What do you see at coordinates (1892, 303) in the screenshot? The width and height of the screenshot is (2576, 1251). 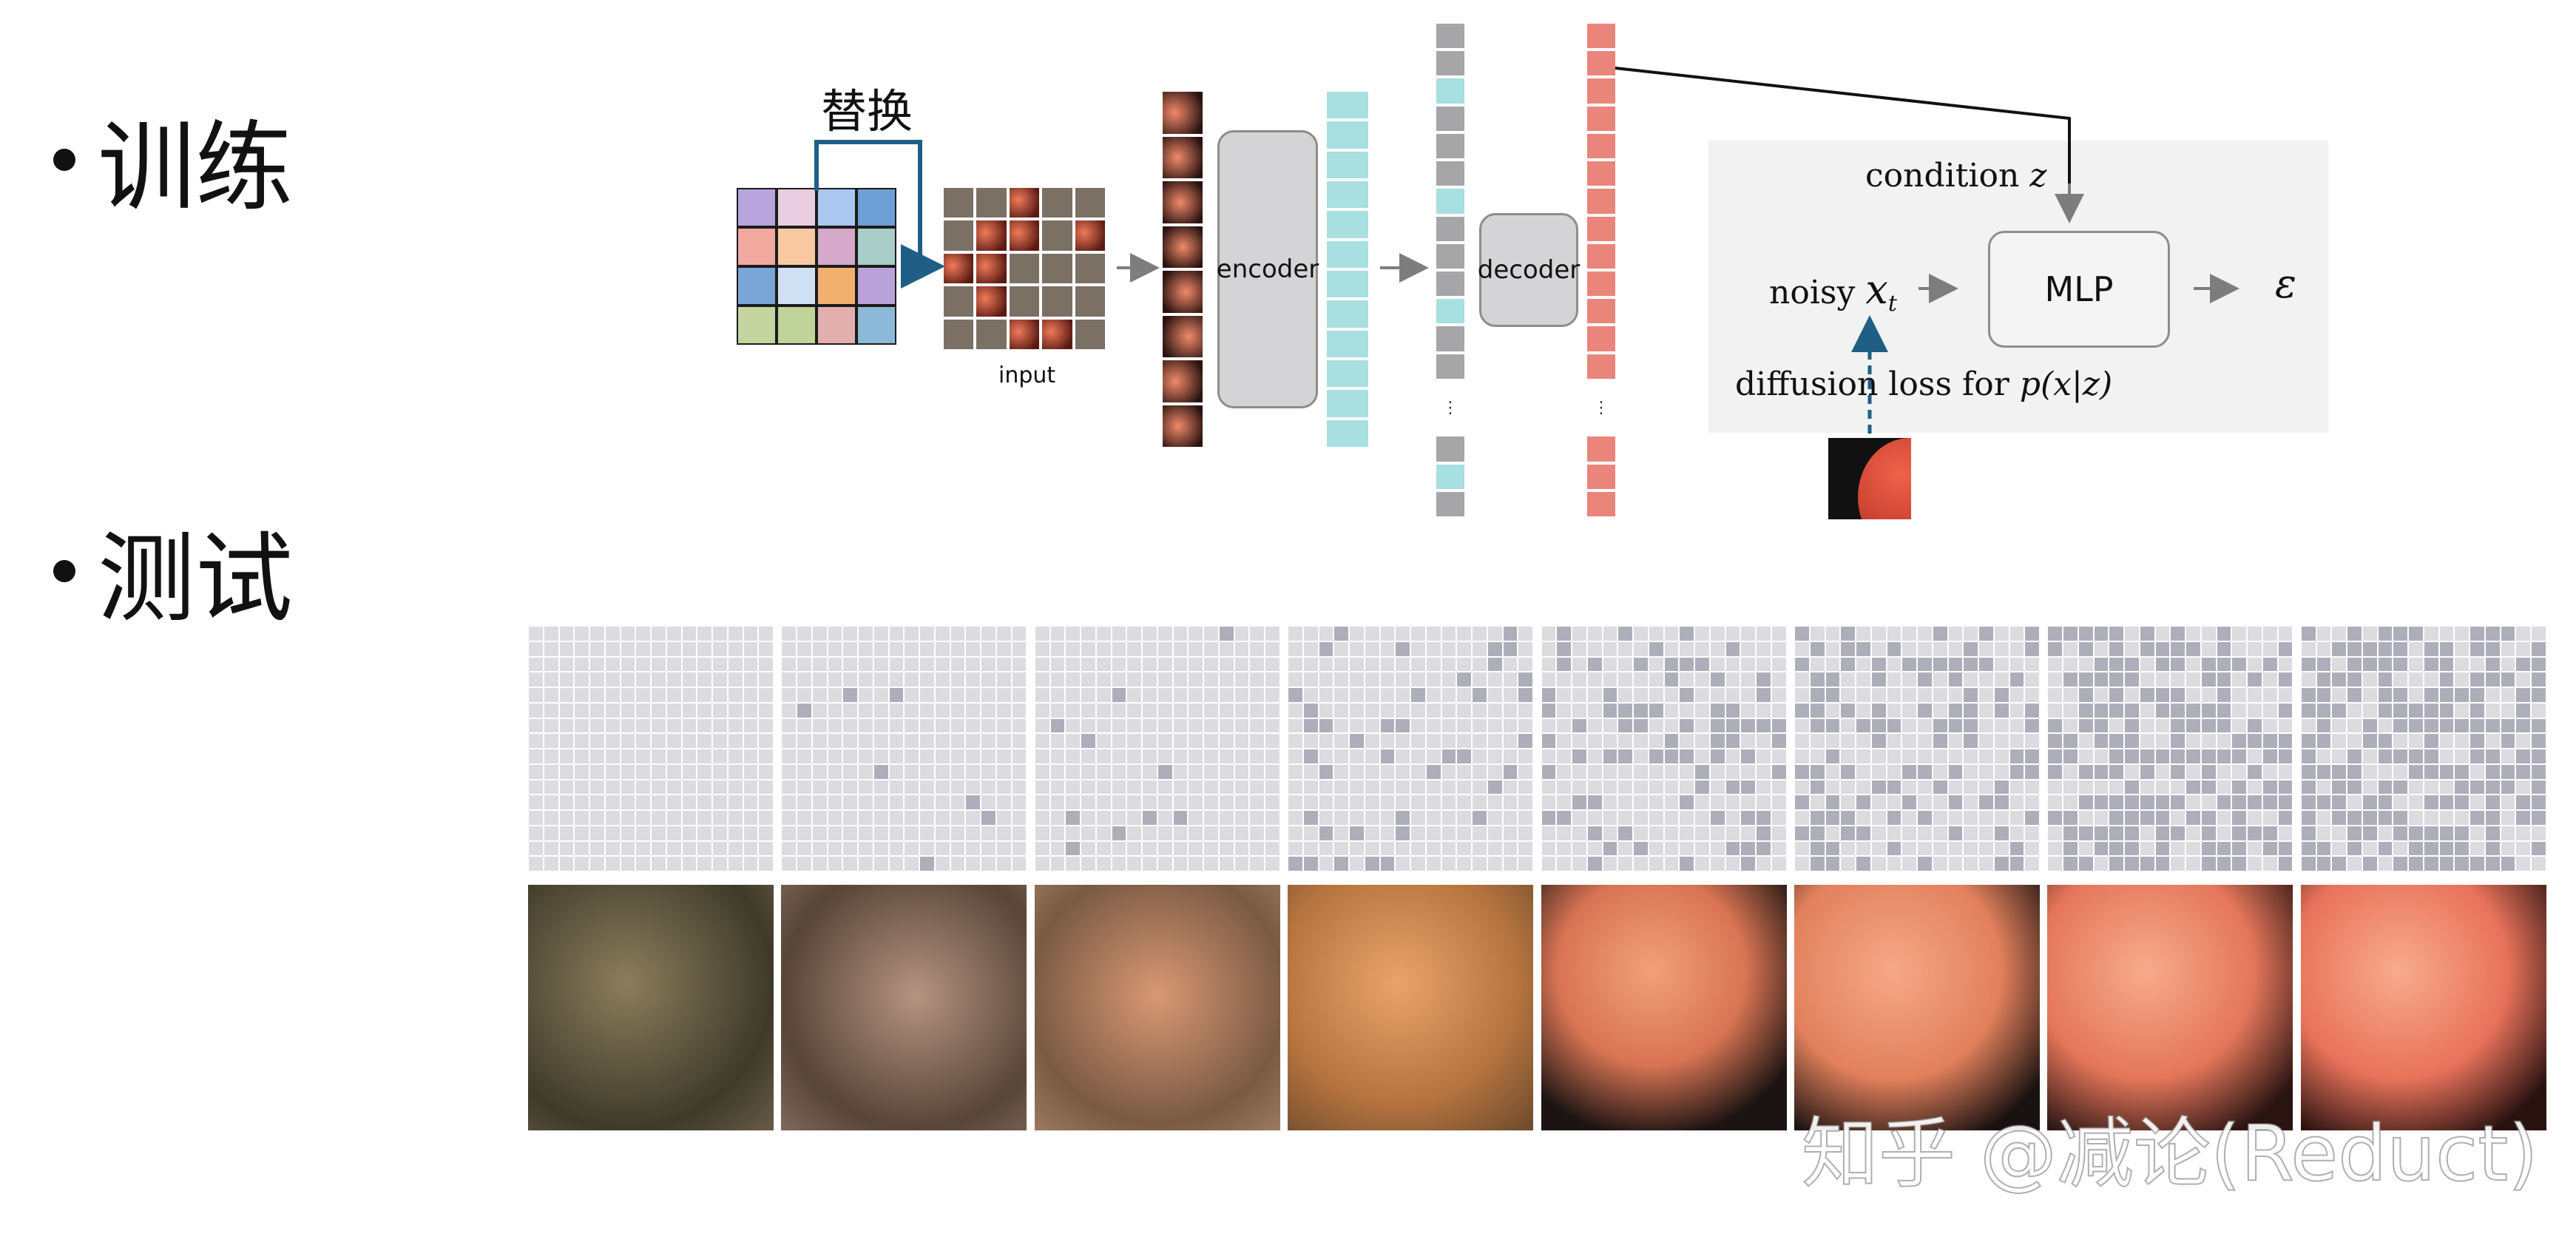 I see `noisy-sub: t` at bounding box center [1892, 303].